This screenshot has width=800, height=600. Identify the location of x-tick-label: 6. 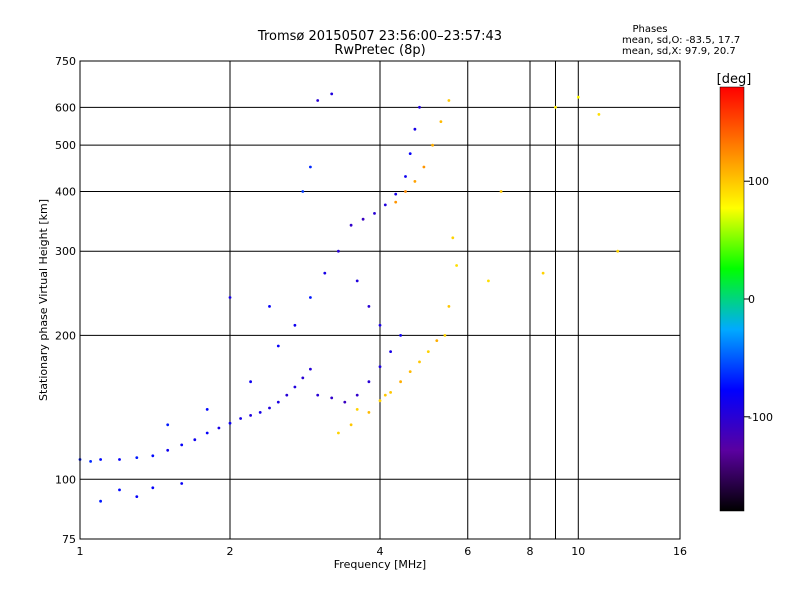
(467, 551).